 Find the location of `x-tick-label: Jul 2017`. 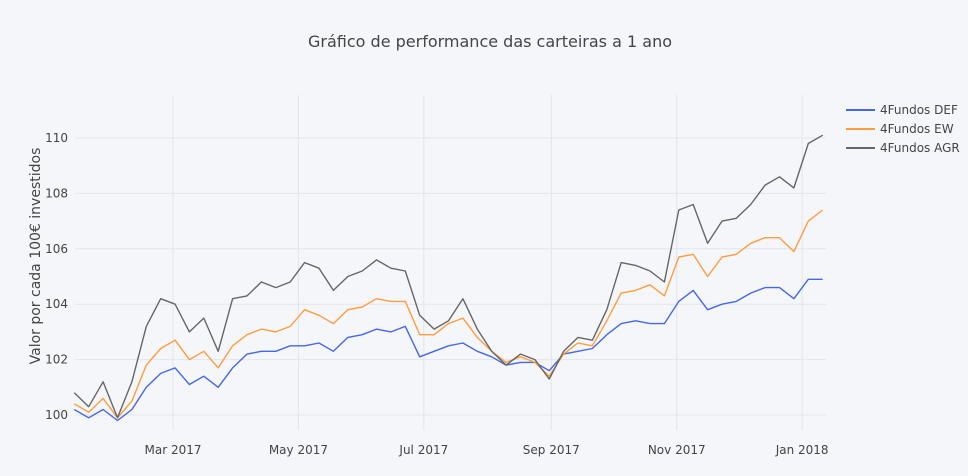

x-tick-label: Jul 2017 is located at coordinates (423, 450).